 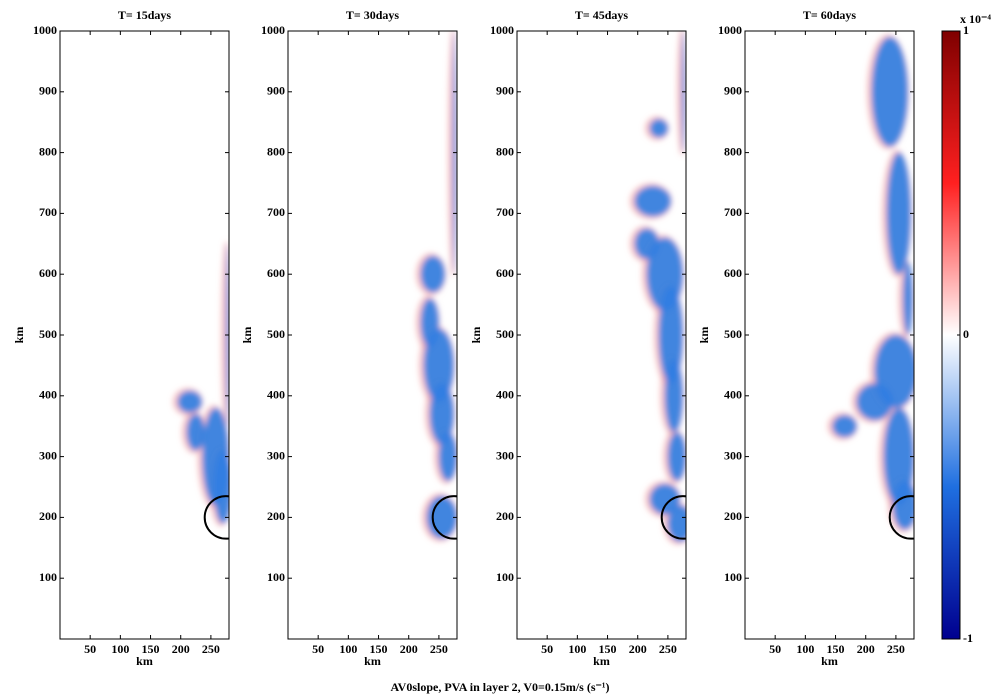 What do you see at coordinates (966, 334) in the screenshot?
I see `colorbar-tick-label: 0` at bounding box center [966, 334].